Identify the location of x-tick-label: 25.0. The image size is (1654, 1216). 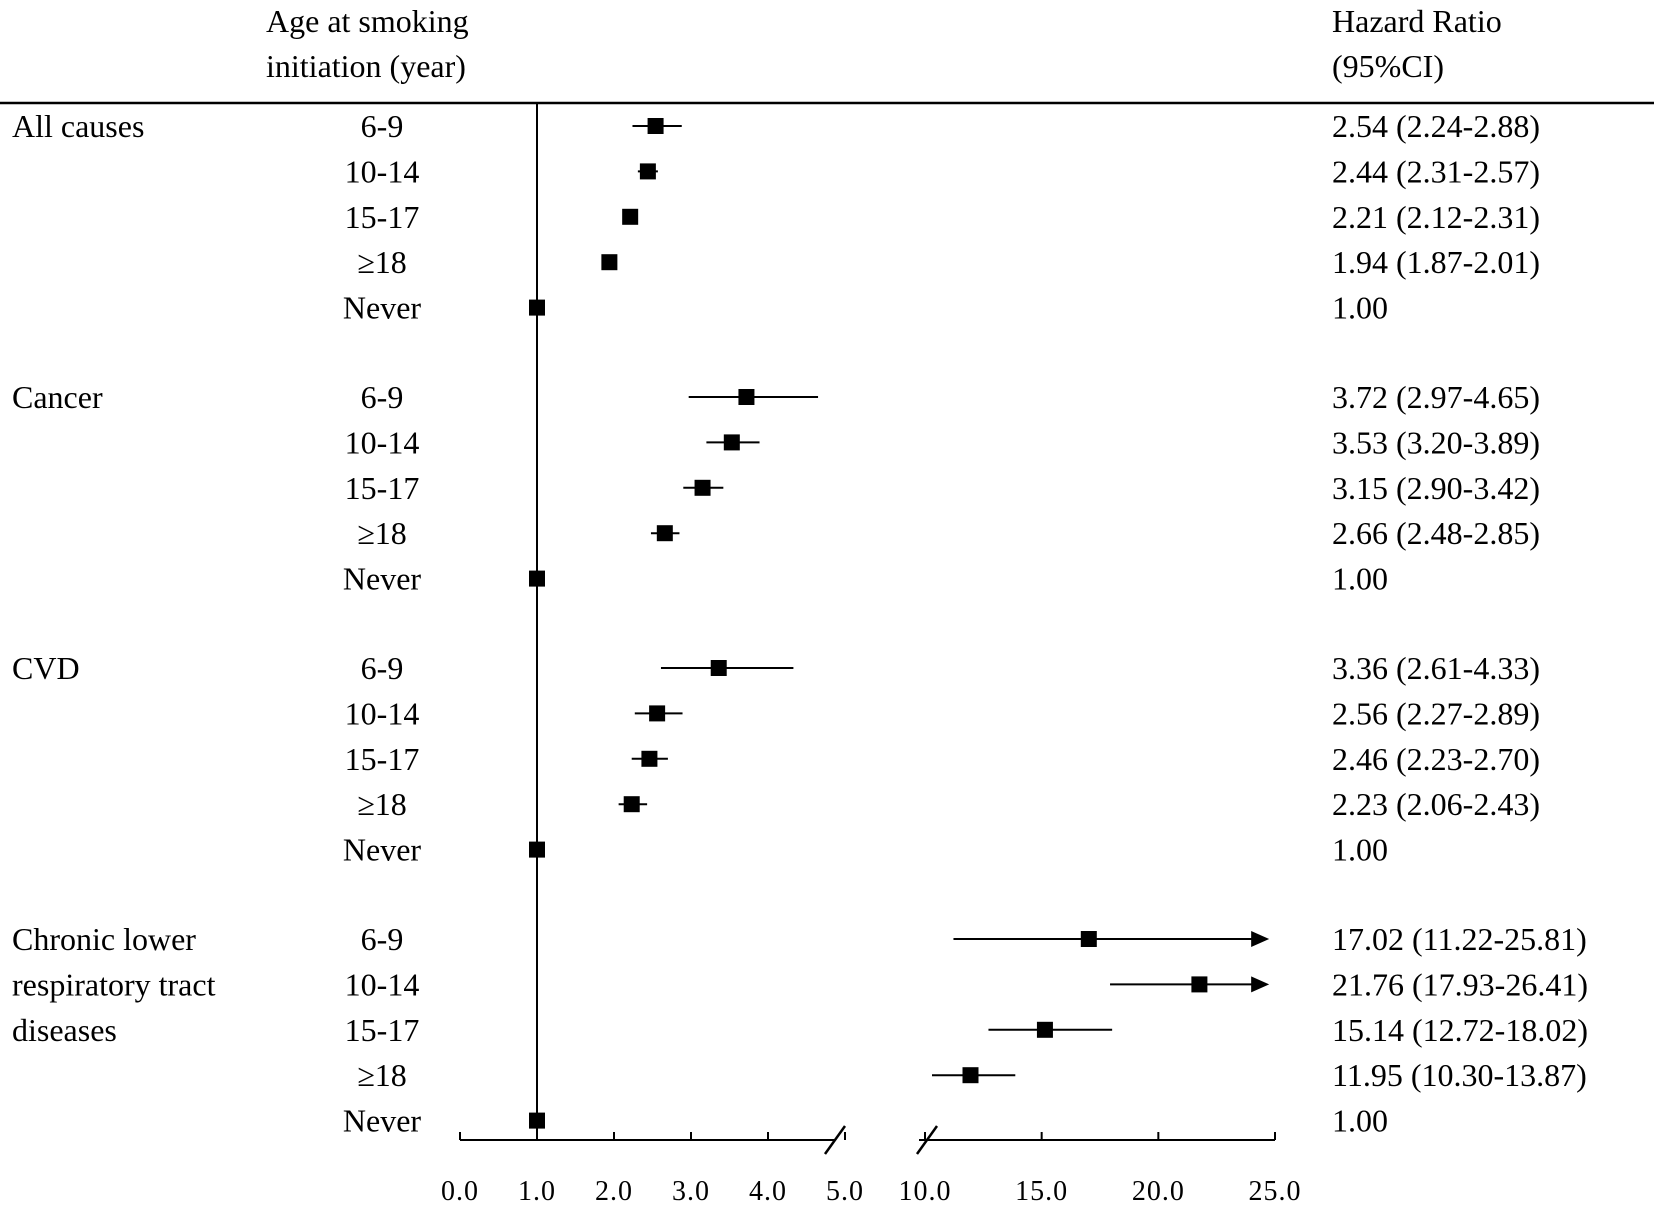
(1275, 1191).